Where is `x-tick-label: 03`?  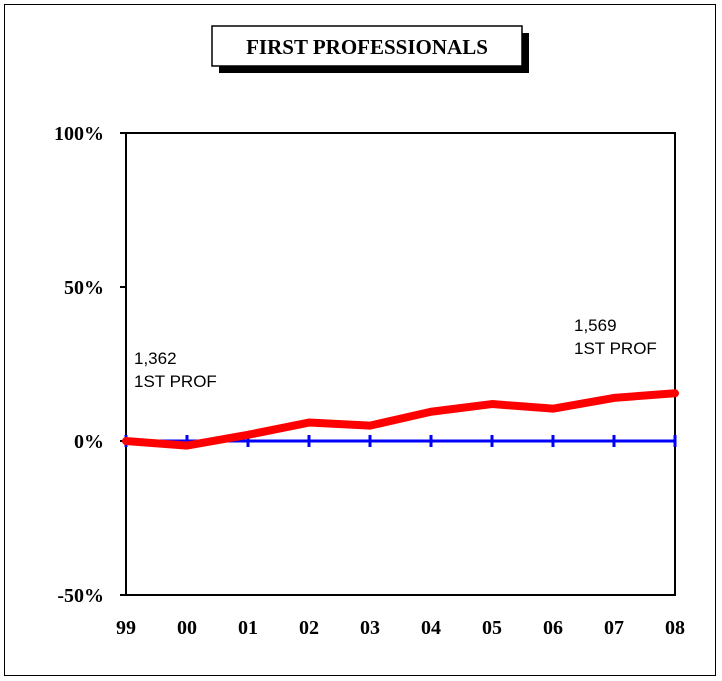 x-tick-label: 03 is located at coordinates (370, 628).